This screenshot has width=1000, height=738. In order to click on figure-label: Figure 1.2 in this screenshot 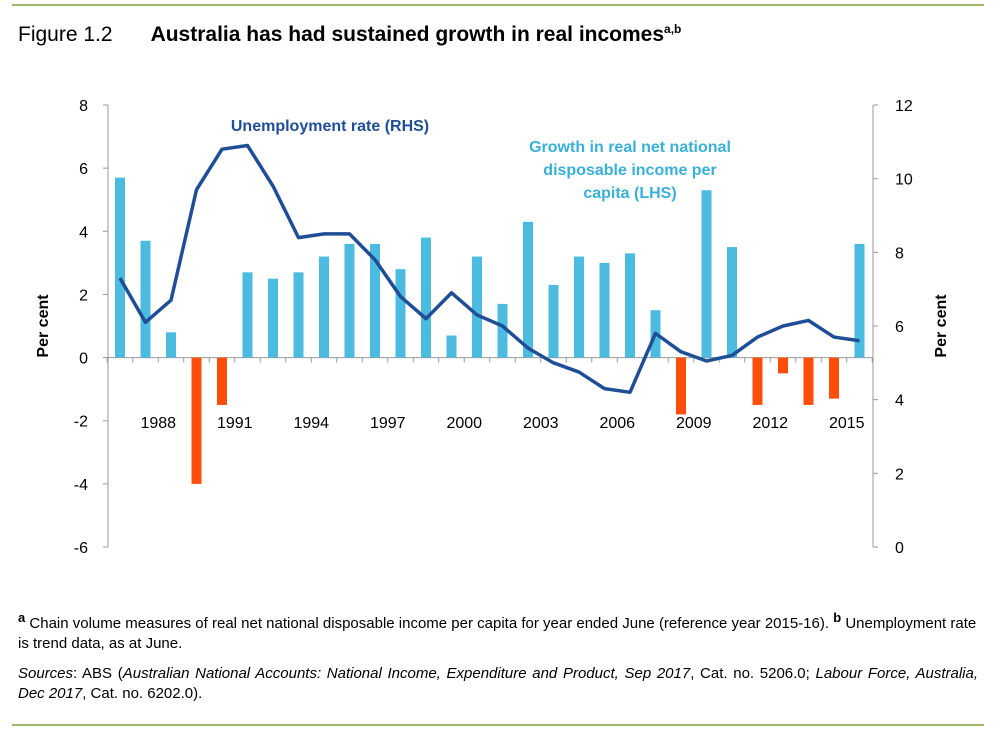, I will do `click(65, 34)`.